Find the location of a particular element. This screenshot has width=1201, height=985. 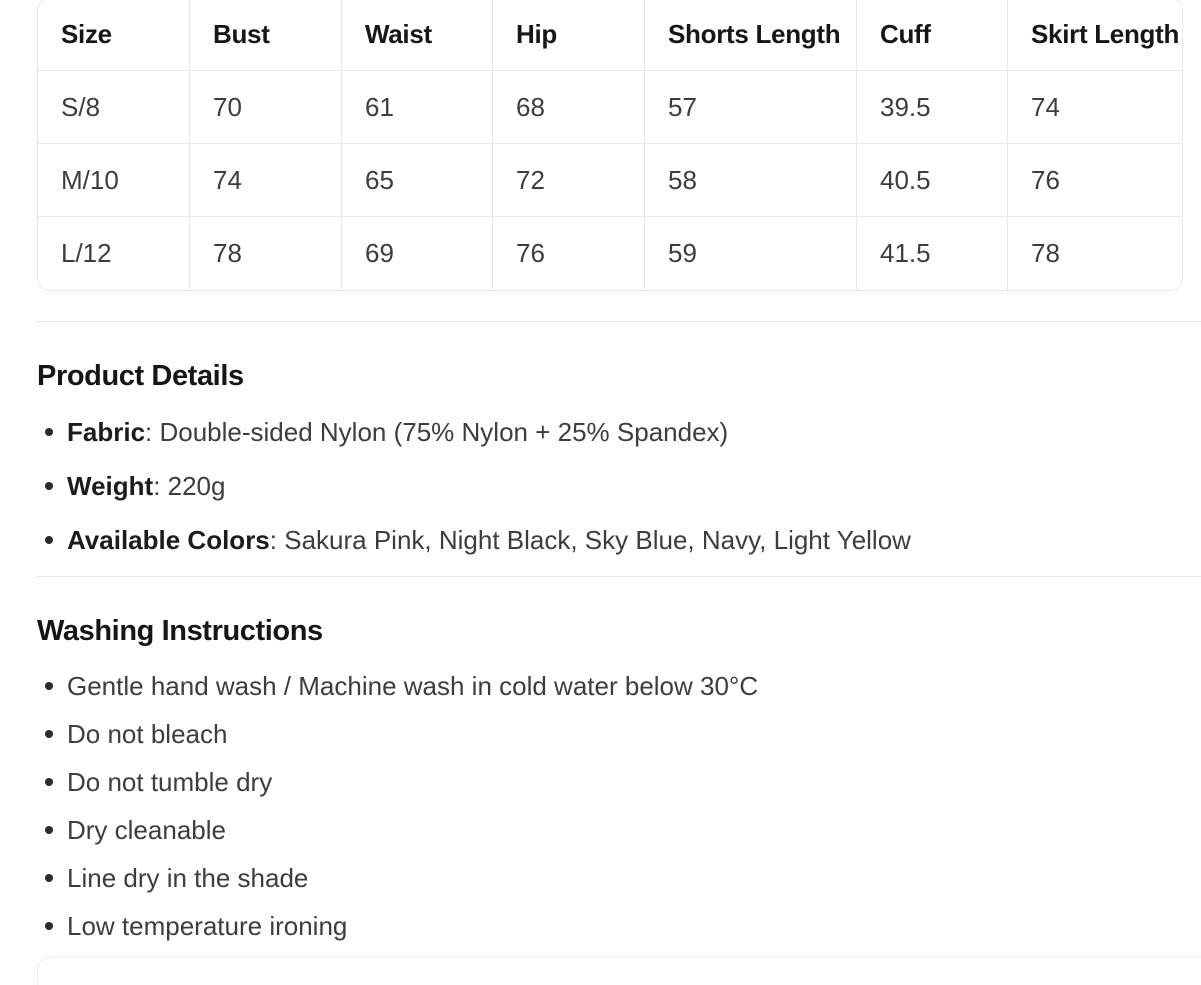

table-row: M/10 74 65 72 58 40.5 76 is located at coordinates (610, 180).